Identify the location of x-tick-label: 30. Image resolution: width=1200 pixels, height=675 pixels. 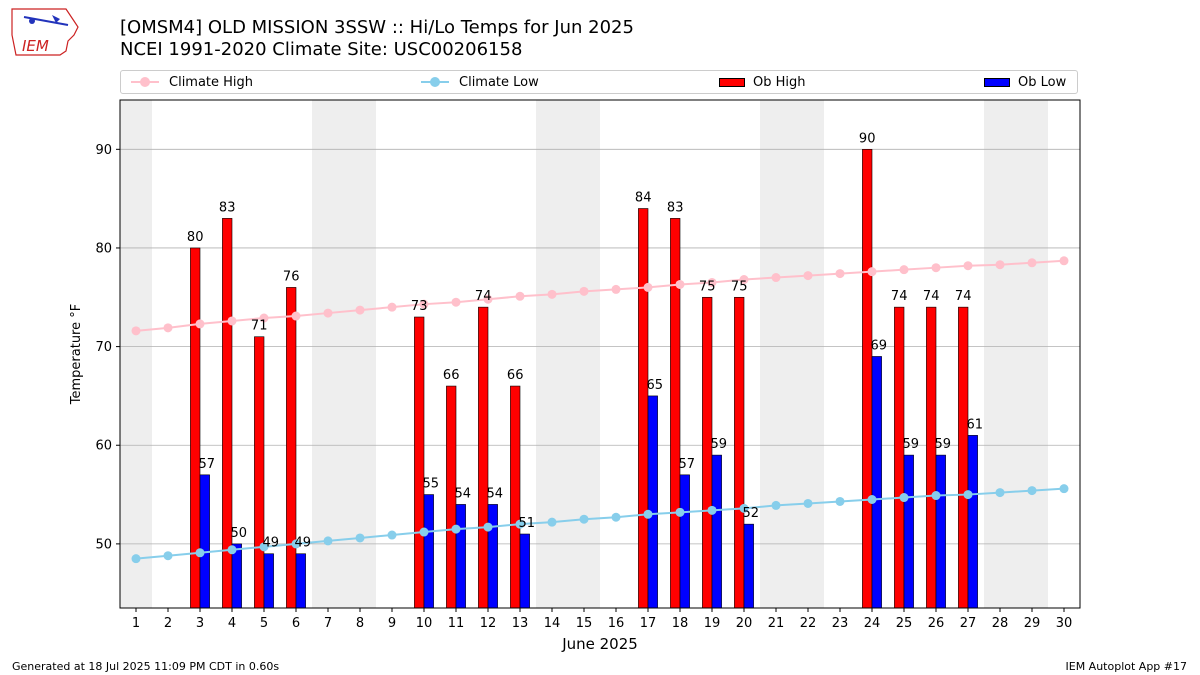
(1064, 623).